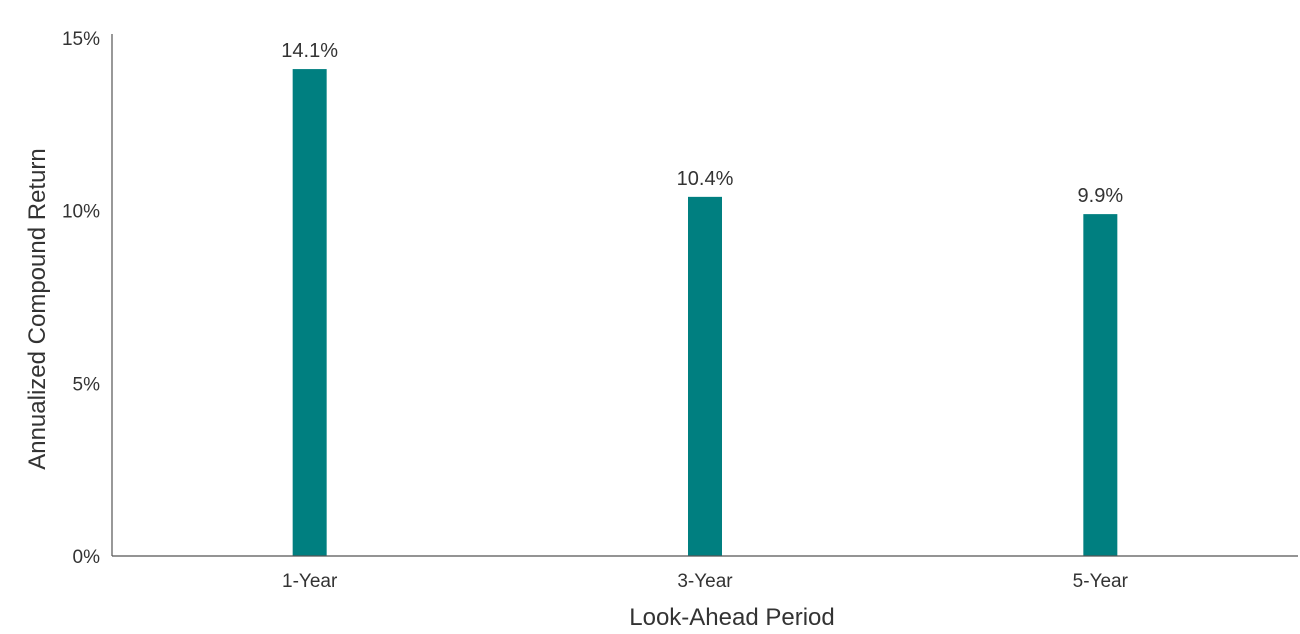 This screenshot has height=634, width=1300. Describe the element at coordinates (81, 39) in the screenshot. I see `y-tick-label: 15%` at that location.